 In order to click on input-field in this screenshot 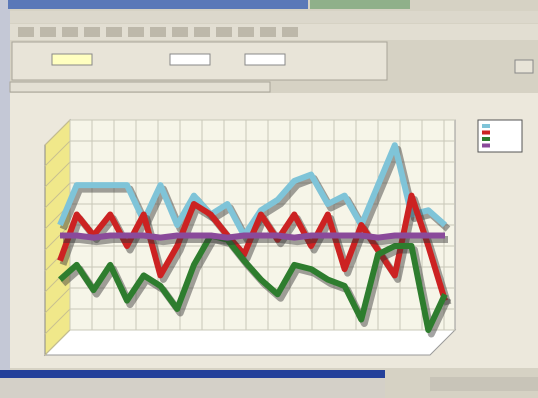, I will do `click(72, 59)`.